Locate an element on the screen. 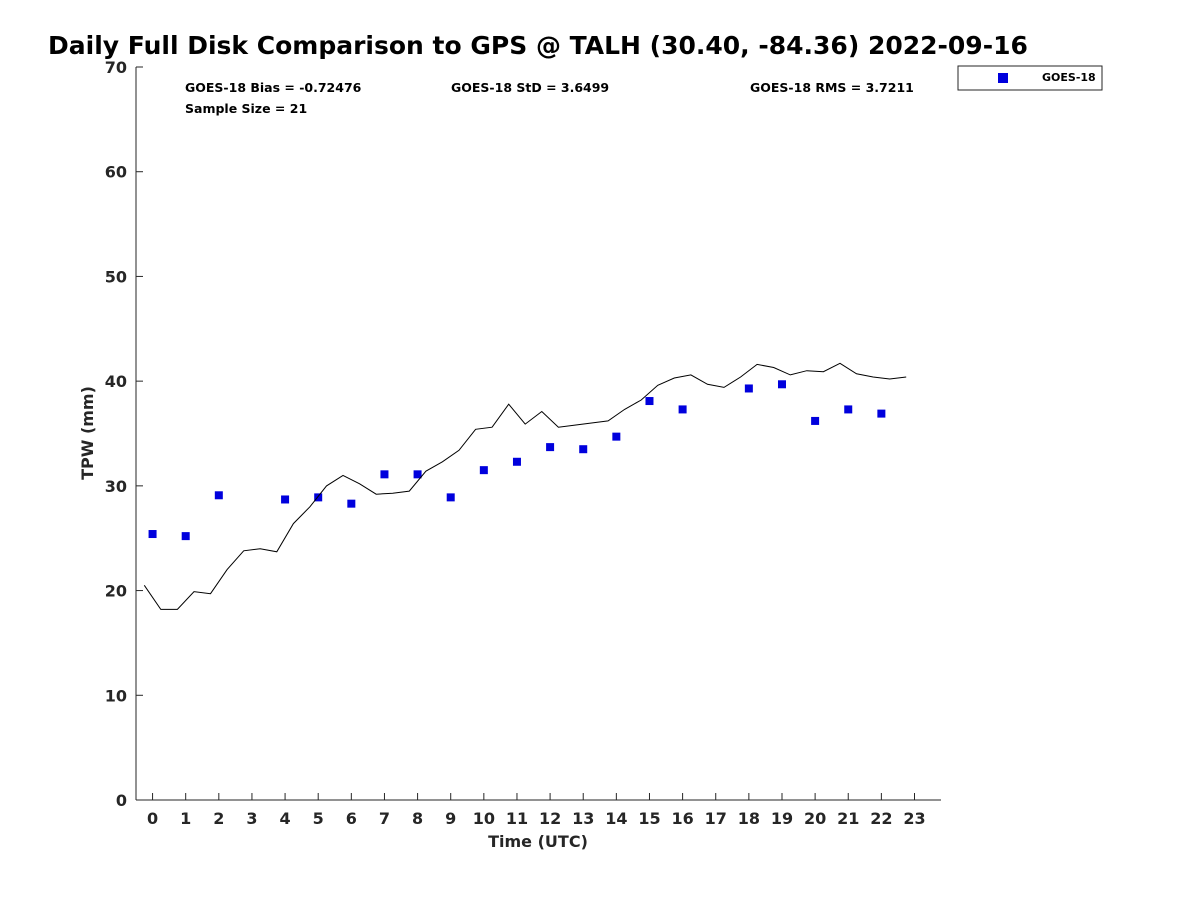 This screenshot has width=1200, height=900. y-tick-label-60: 60 is located at coordinates (116, 172).